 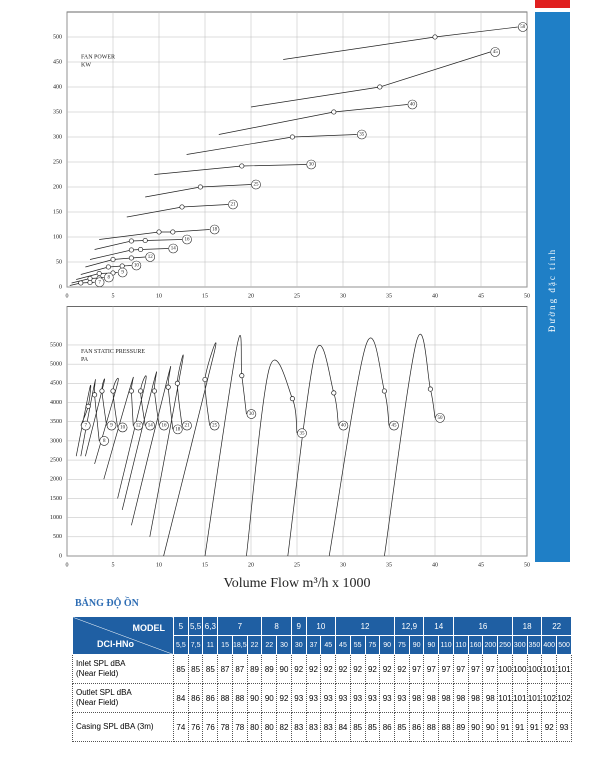 I want to click on annotation: KW, so click(x=86, y=65).